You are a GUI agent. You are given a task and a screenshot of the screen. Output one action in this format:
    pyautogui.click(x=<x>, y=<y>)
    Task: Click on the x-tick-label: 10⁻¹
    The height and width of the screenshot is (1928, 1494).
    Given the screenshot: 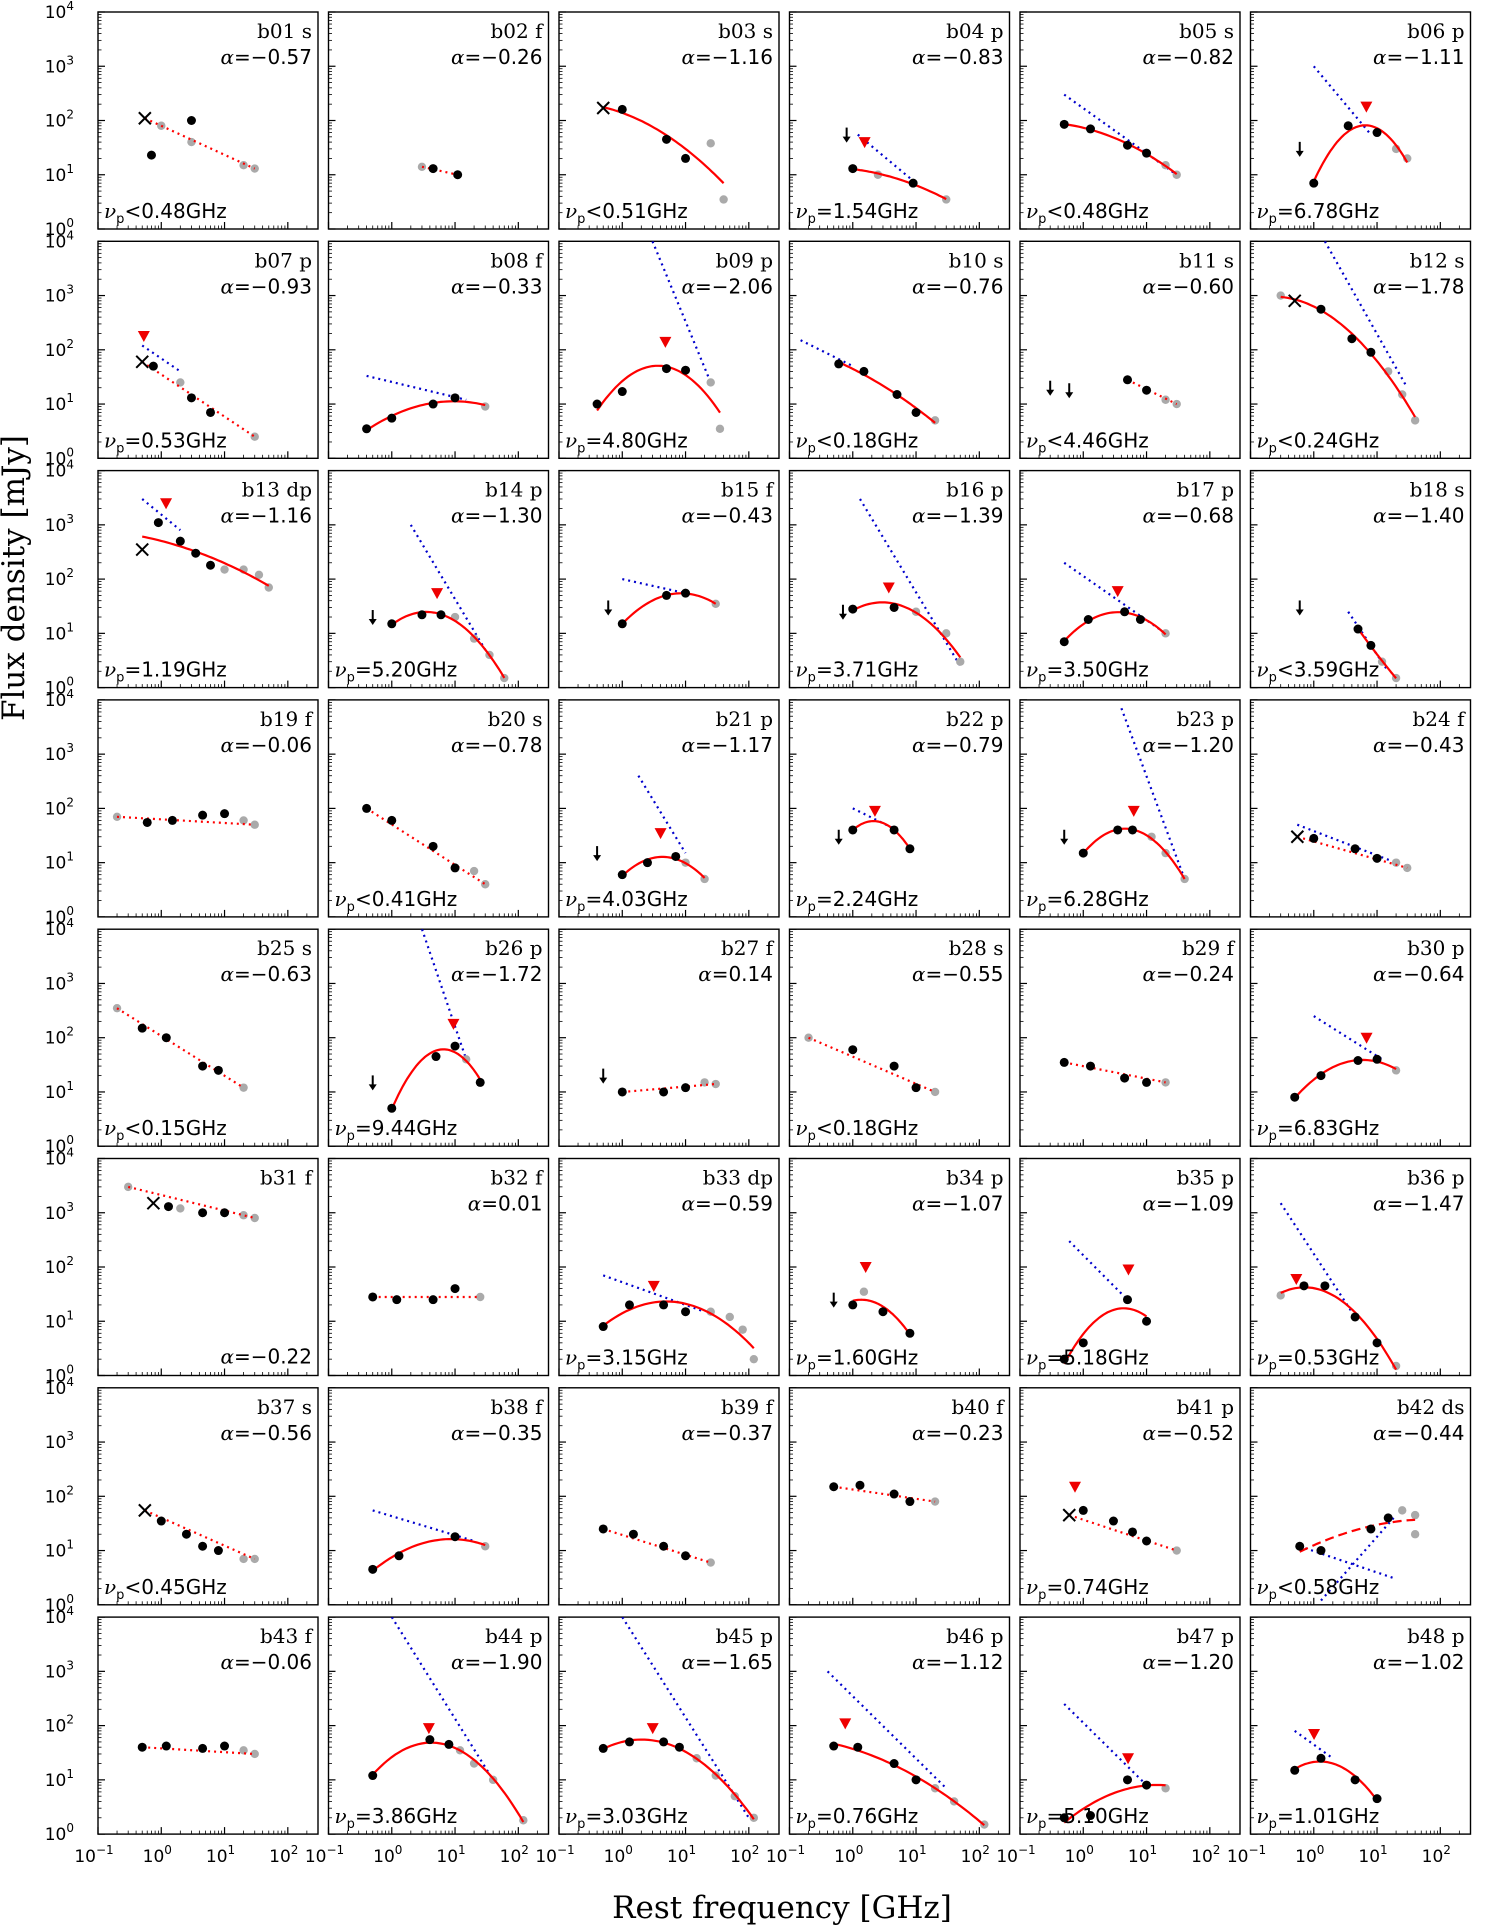 What is the action you would take?
    pyautogui.click(x=785, y=1855)
    